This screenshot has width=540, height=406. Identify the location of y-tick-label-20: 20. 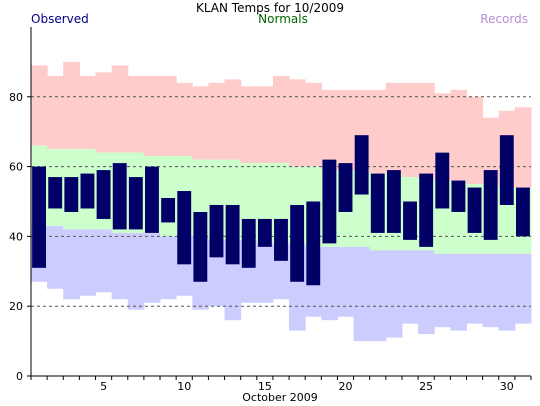
(16, 306).